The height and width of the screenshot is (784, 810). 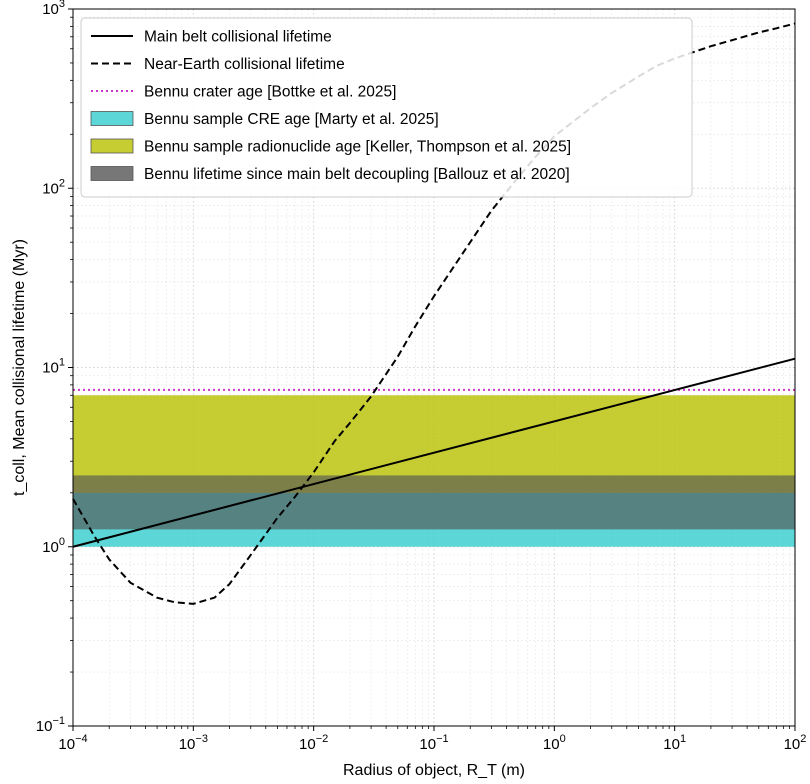 What do you see at coordinates (53, 367) in the screenshot?
I see `y-tick-label: 10¹` at bounding box center [53, 367].